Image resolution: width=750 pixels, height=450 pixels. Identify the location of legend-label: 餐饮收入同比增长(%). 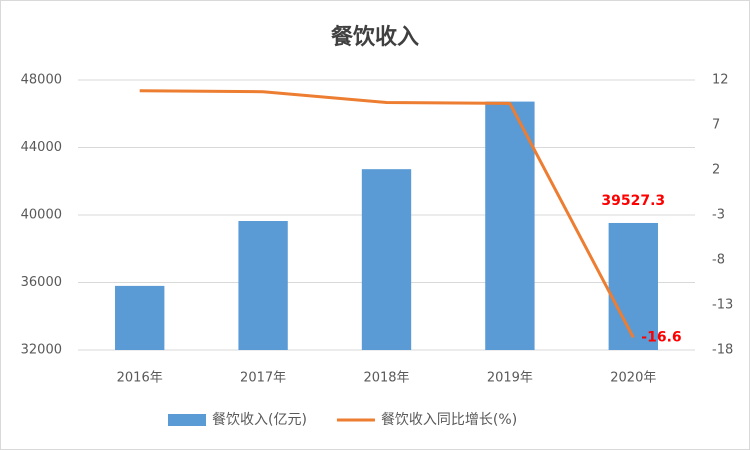
(449, 420).